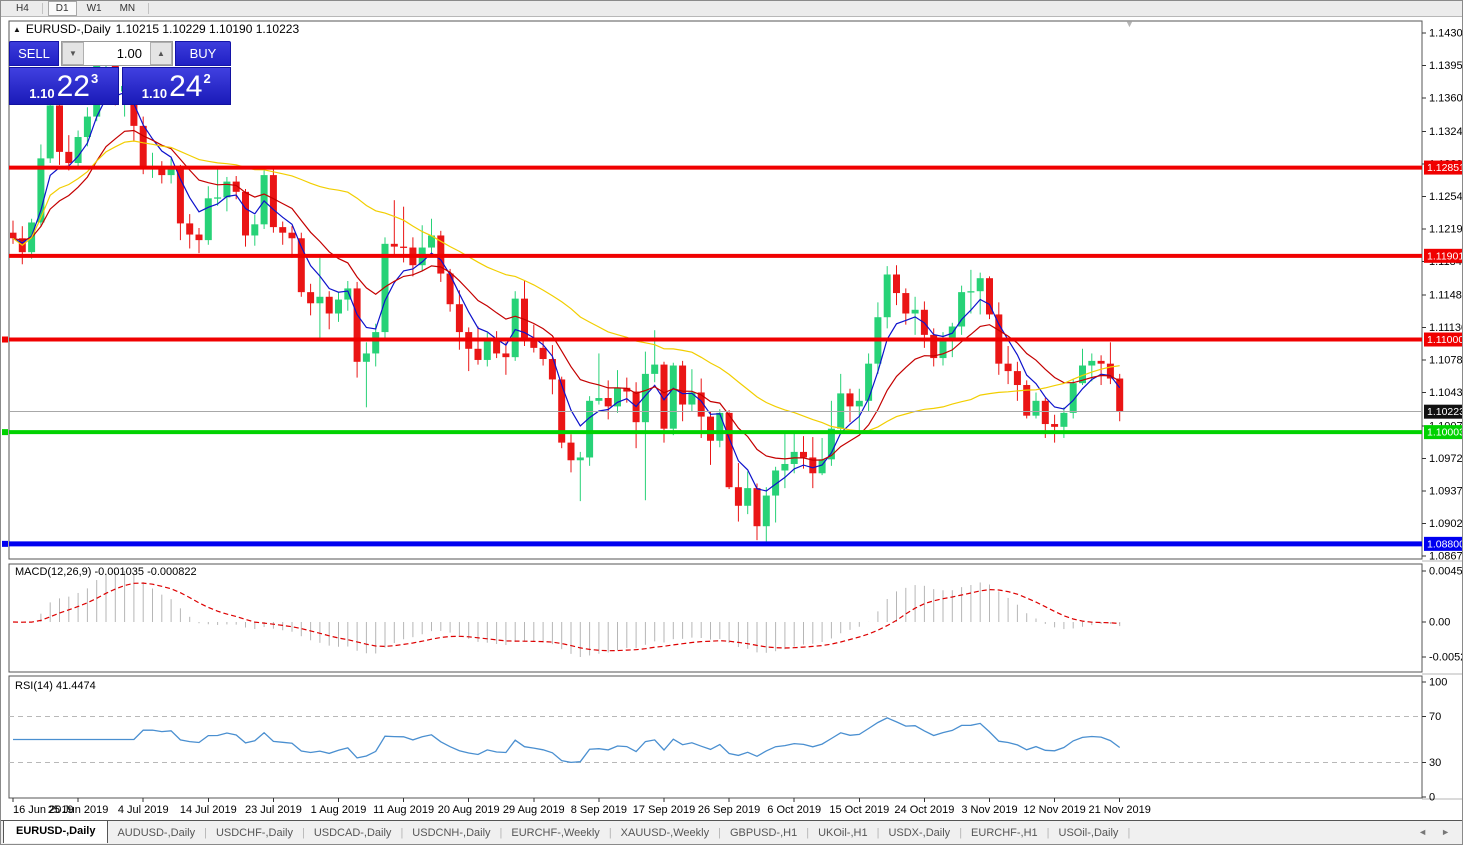 The height and width of the screenshot is (845, 1463). What do you see at coordinates (1445, 340) in the screenshot?
I see `svg-text: 1.11000` at bounding box center [1445, 340].